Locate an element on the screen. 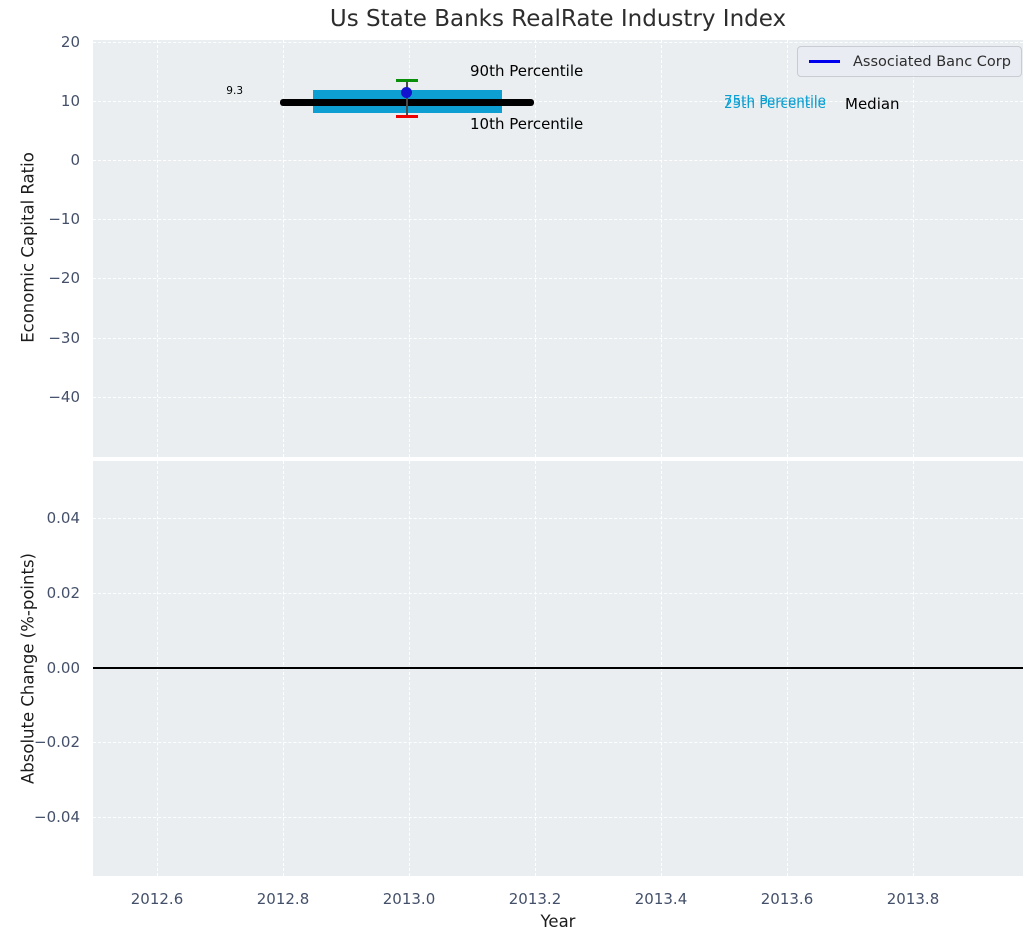 Image resolution: width=1034 pixels, height=942 pixels. company-point is located at coordinates (406, 92).